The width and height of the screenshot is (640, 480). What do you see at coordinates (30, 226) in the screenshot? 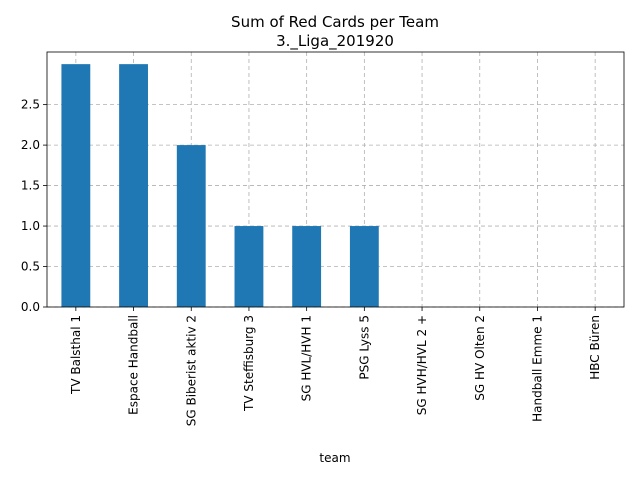
I see `y-tick-label: 1.0` at bounding box center [30, 226].